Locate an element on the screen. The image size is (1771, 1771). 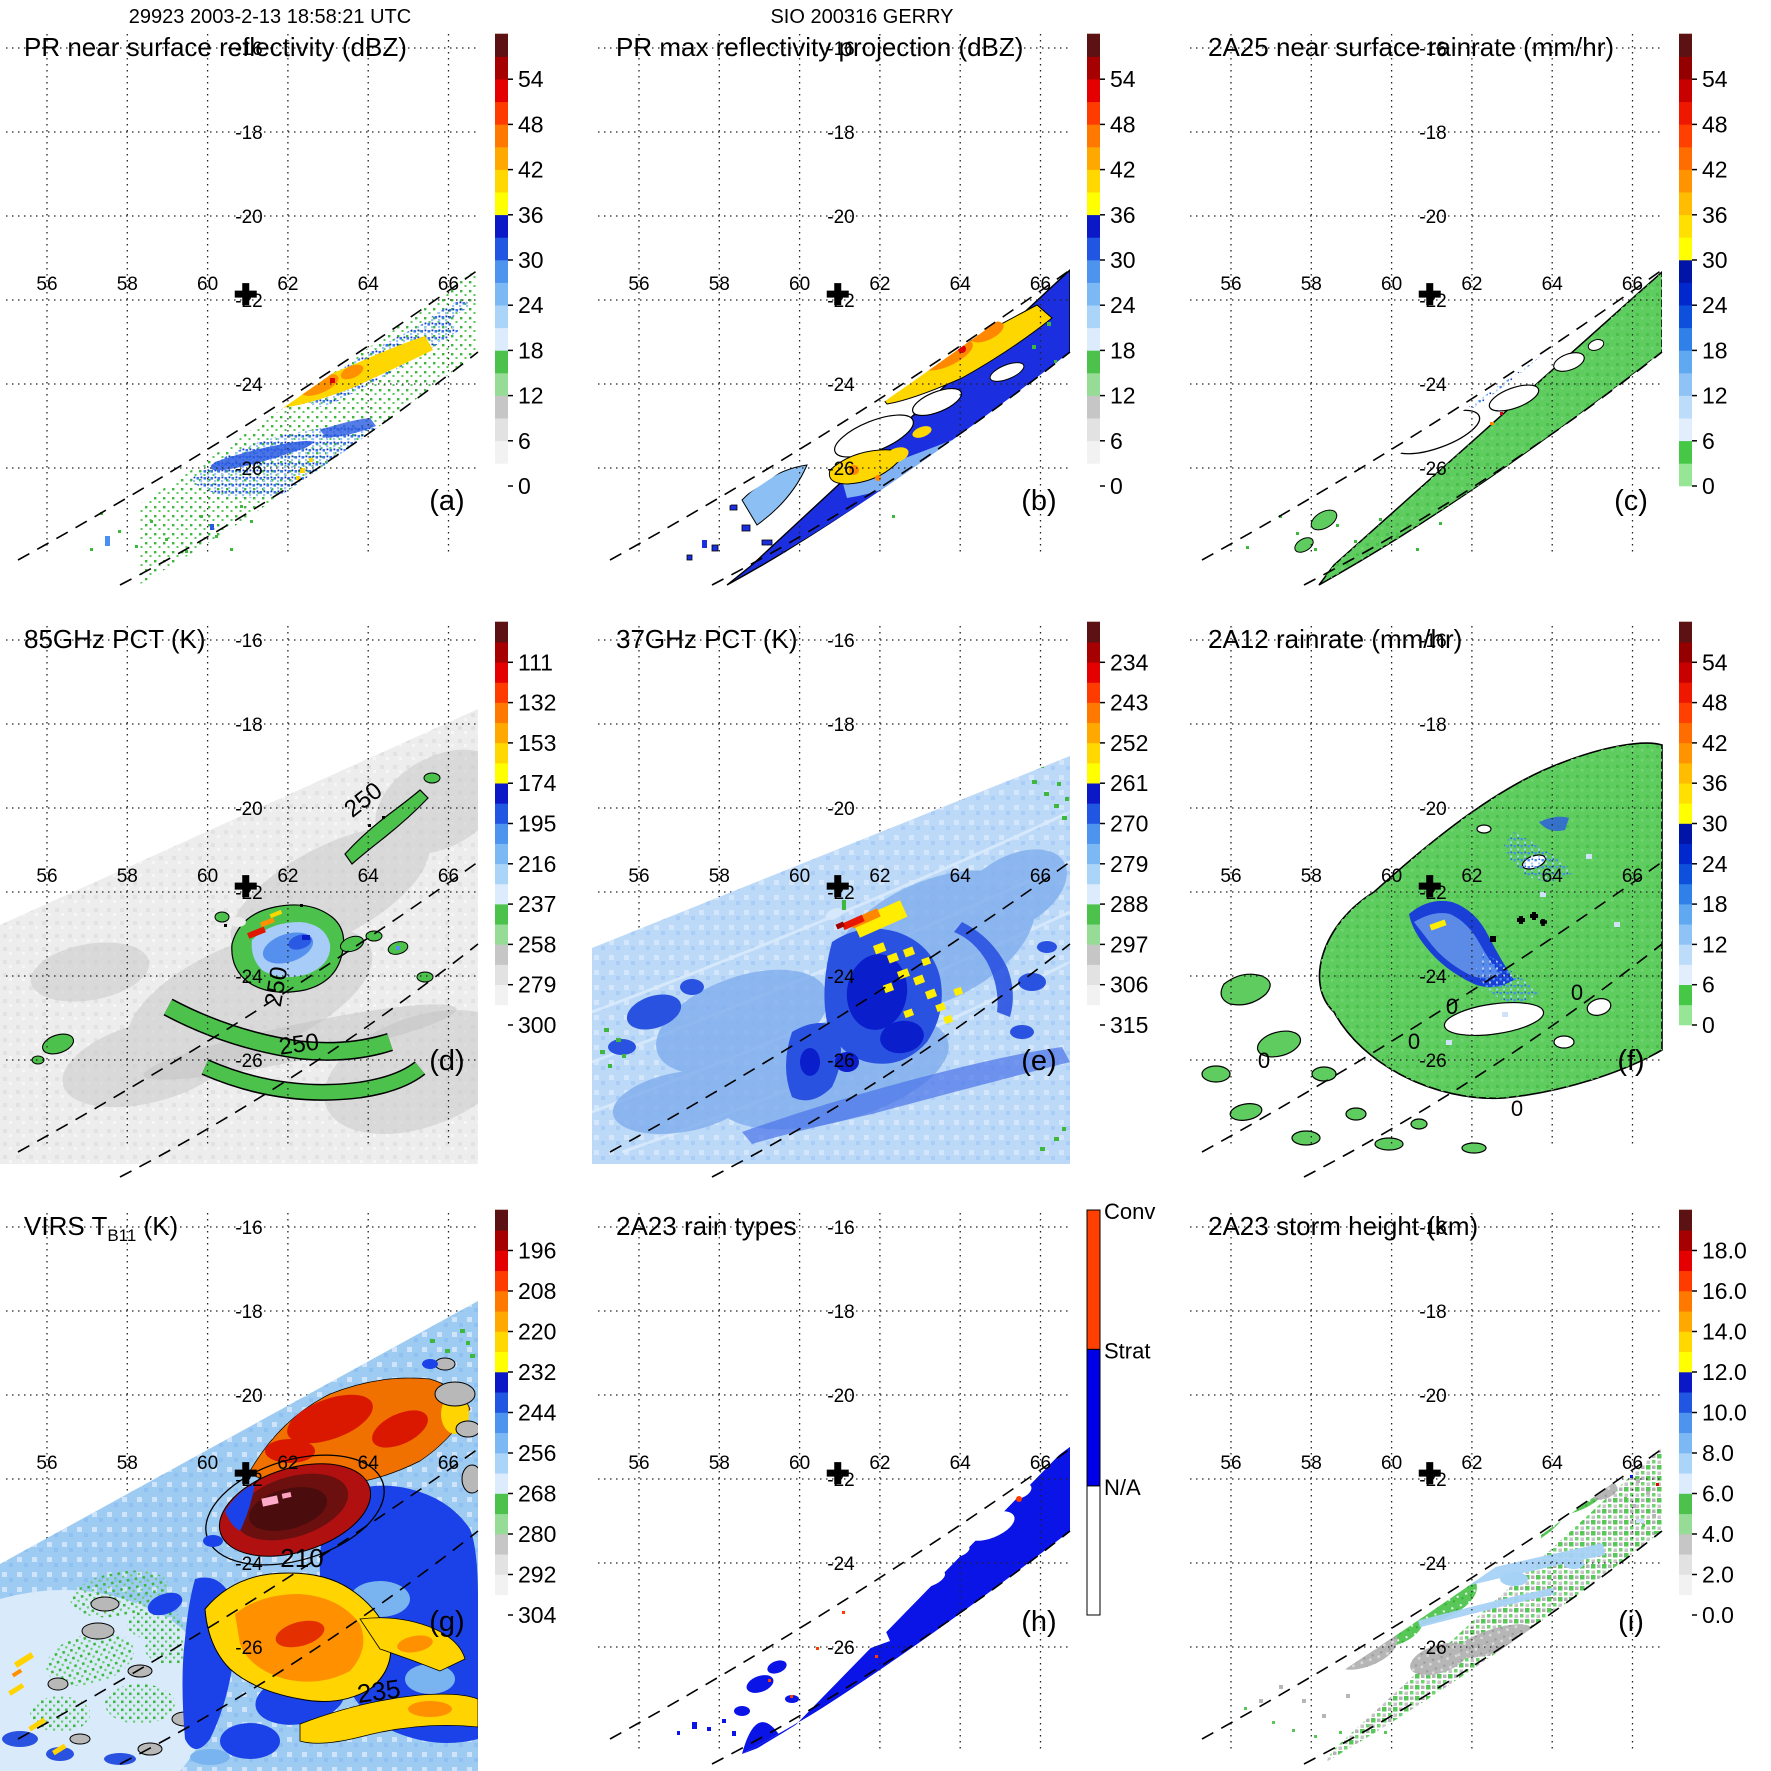
panel-letter: (f) is located at coordinates (1630, 1061).